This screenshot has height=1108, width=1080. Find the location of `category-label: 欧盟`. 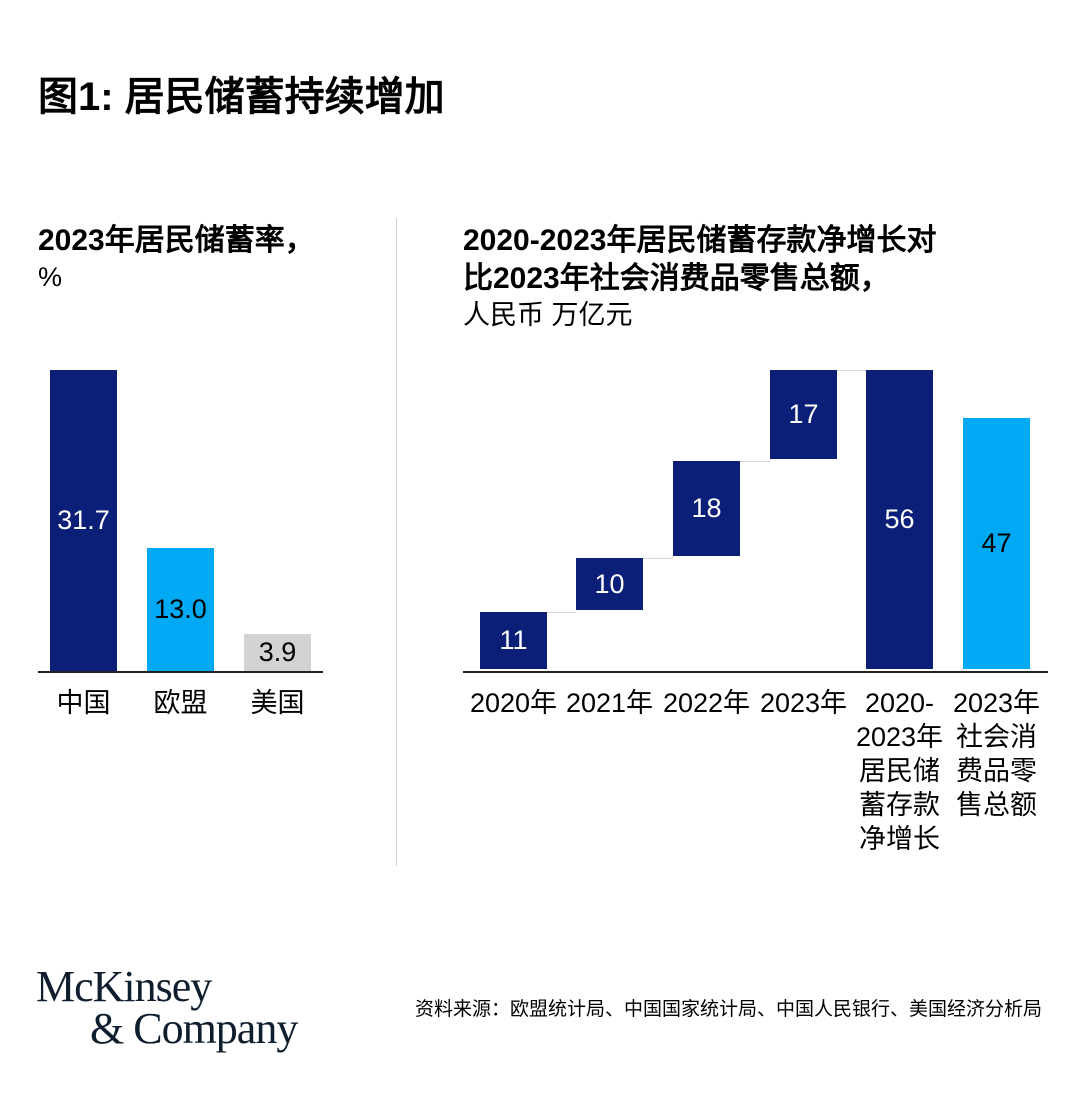

category-label: 欧盟 is located at coordinates (180, 703).